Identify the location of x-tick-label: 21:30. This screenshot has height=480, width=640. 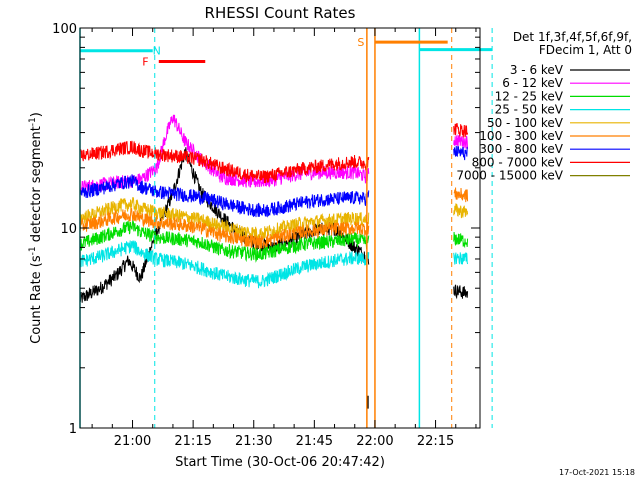
(253, 441).